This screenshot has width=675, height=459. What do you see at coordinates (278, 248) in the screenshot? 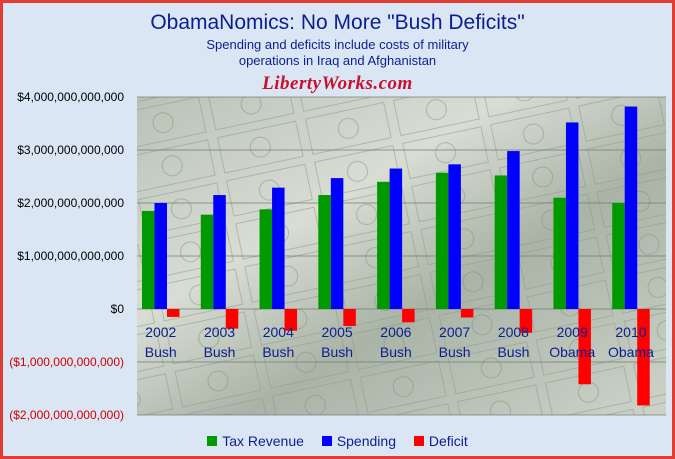
I see `bar-spending-2004` at bounding box center [278, 248].